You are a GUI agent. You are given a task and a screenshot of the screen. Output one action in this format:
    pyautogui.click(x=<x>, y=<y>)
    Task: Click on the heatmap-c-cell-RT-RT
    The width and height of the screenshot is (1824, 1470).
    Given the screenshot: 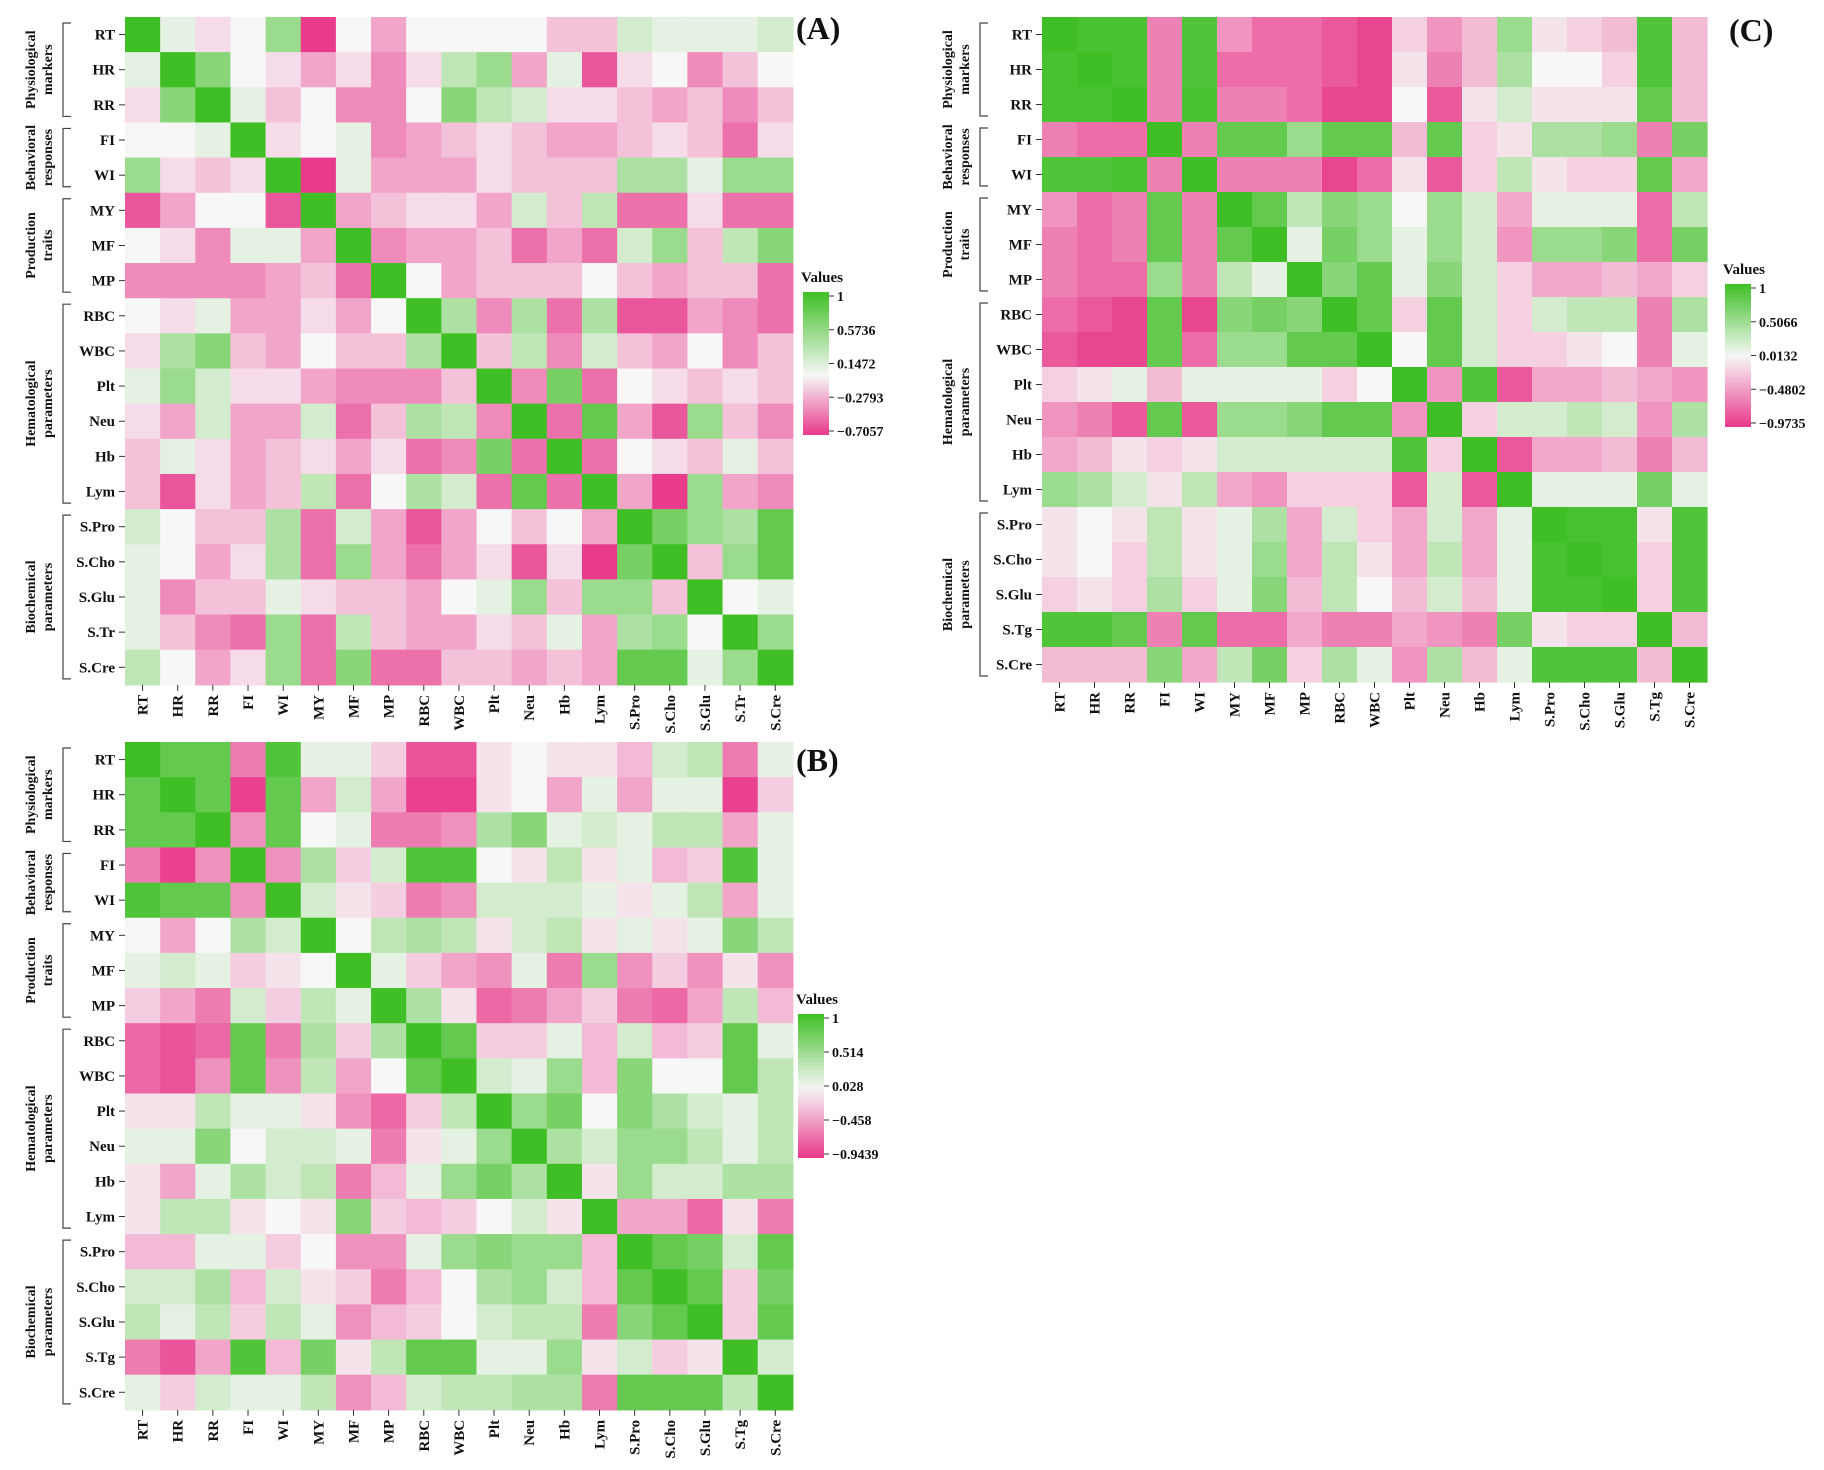 What is the action you would take?
    pyautogui.click(x=1060, y=35)
    